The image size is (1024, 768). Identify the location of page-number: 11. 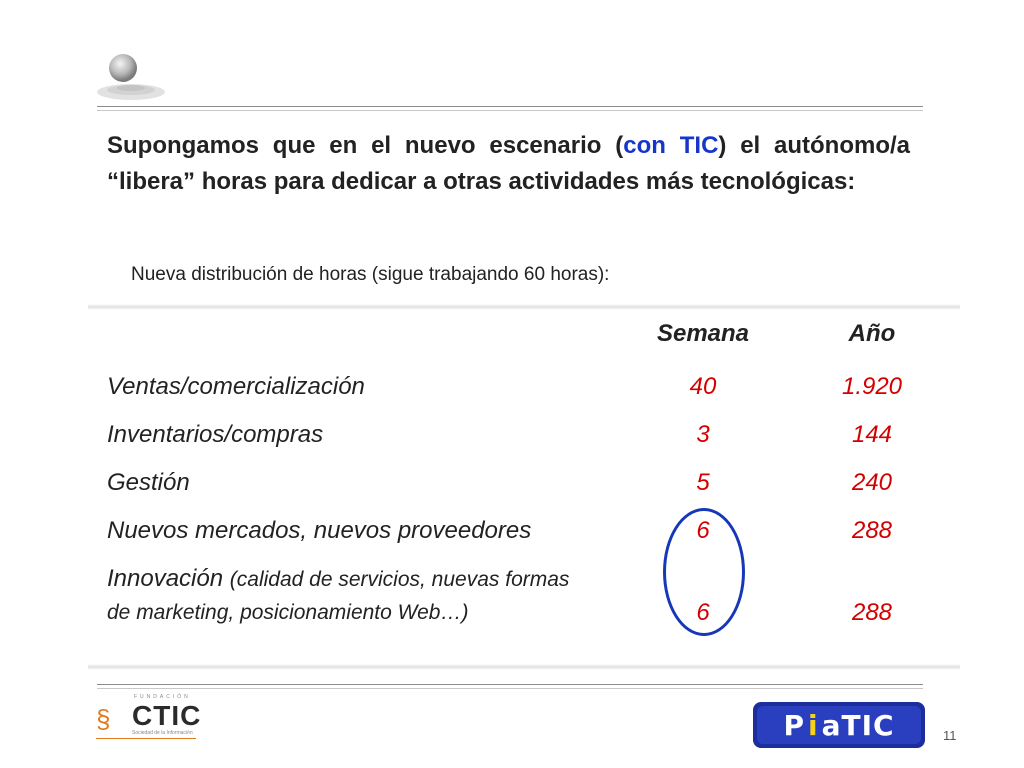
(950, 735).